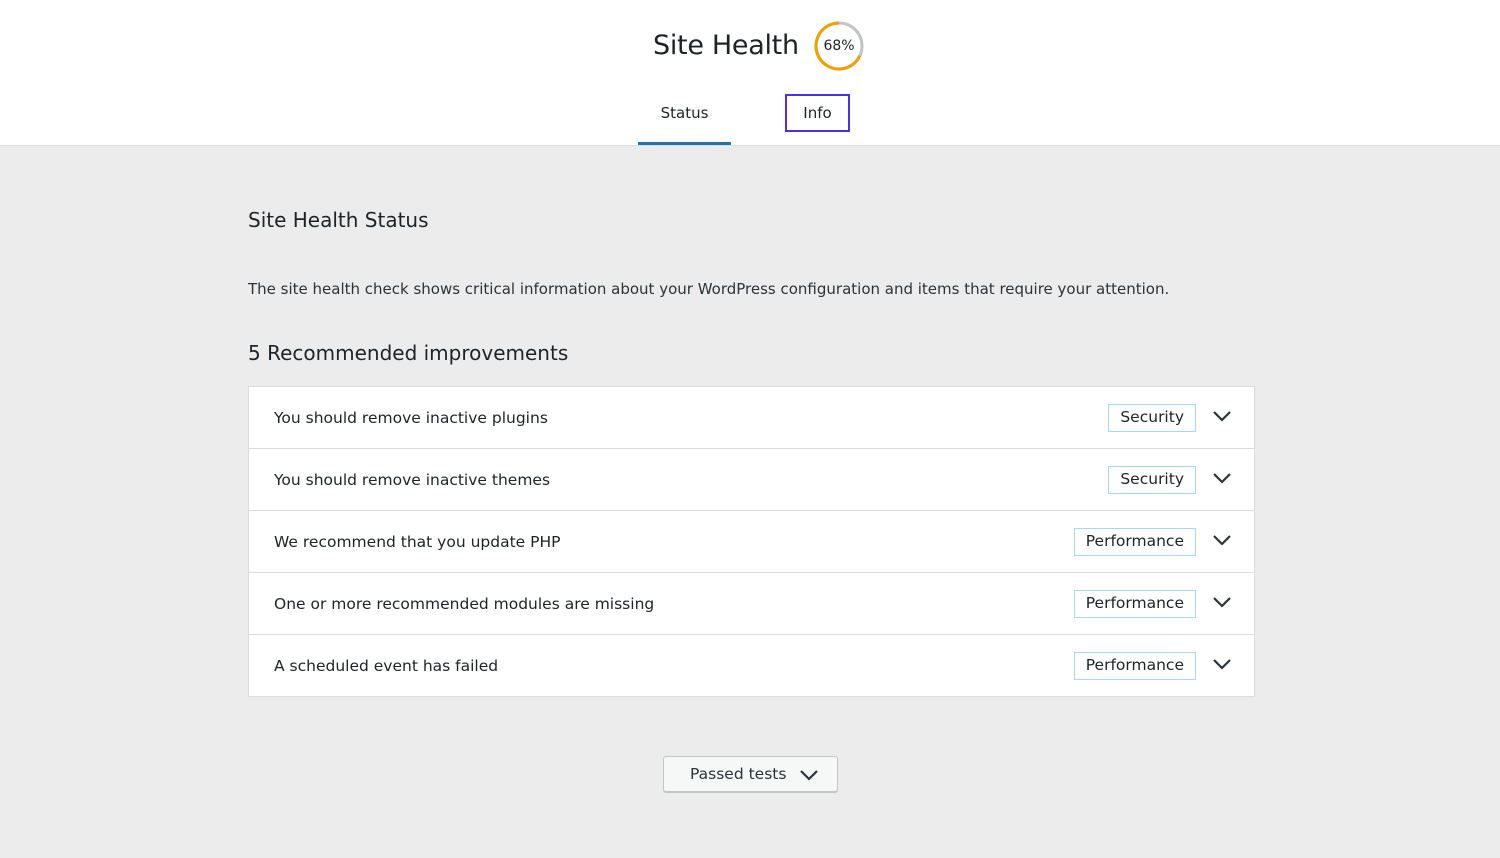 Image resolution: width=1500 pixels, height=858 pixels. I want to click on tab-info: Info, so click(817, 113).